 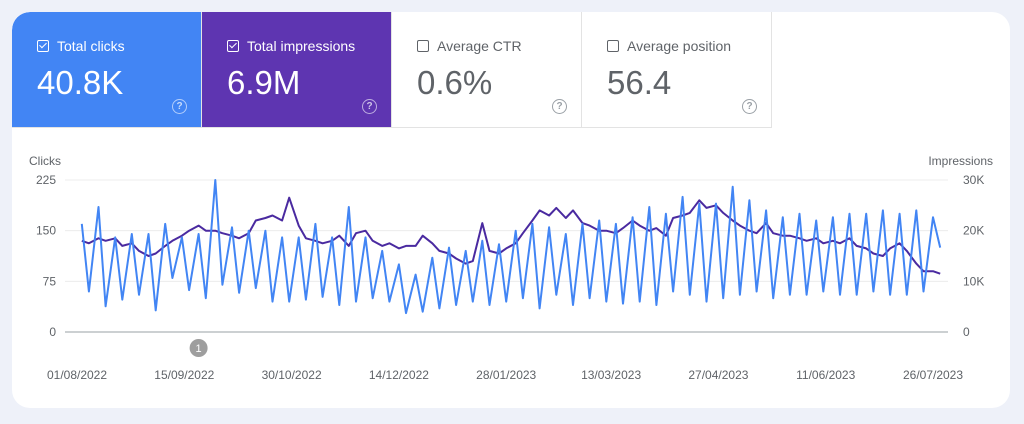 What do you see at coordinates (966, 332) in the screenshot?
I see `right-tick-label: 0` at bounding box center [966, 332].